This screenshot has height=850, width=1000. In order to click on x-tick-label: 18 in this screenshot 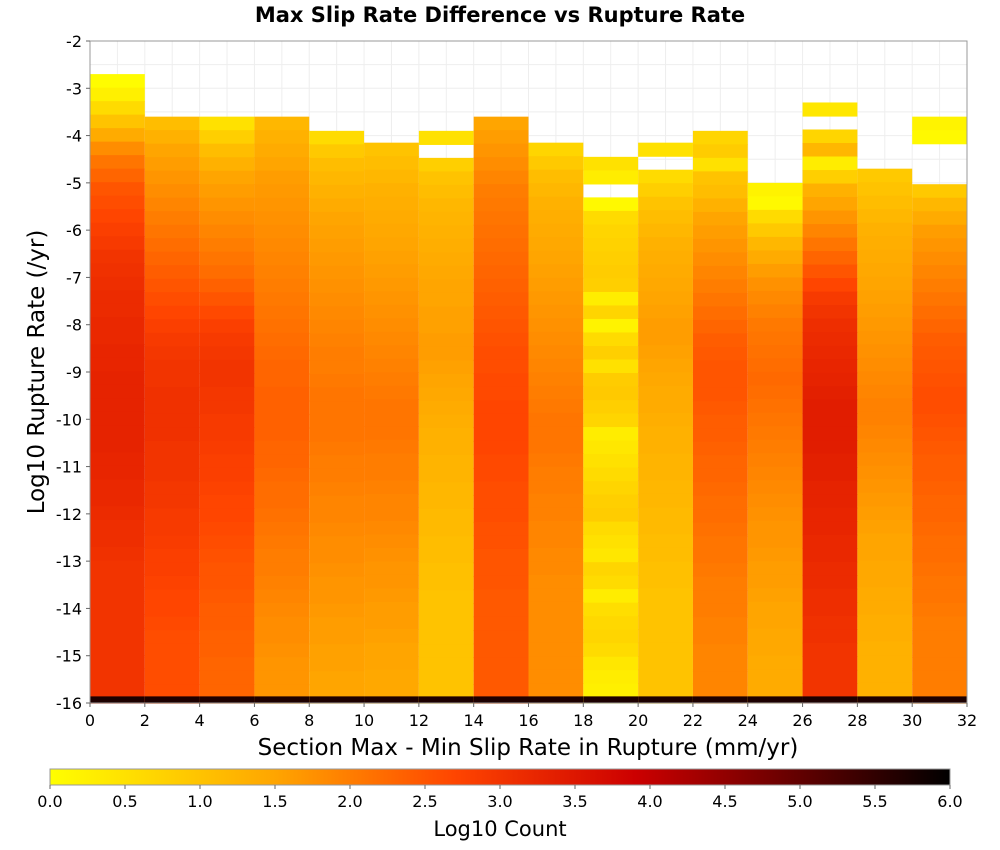, I will do `click(583, 720)`.